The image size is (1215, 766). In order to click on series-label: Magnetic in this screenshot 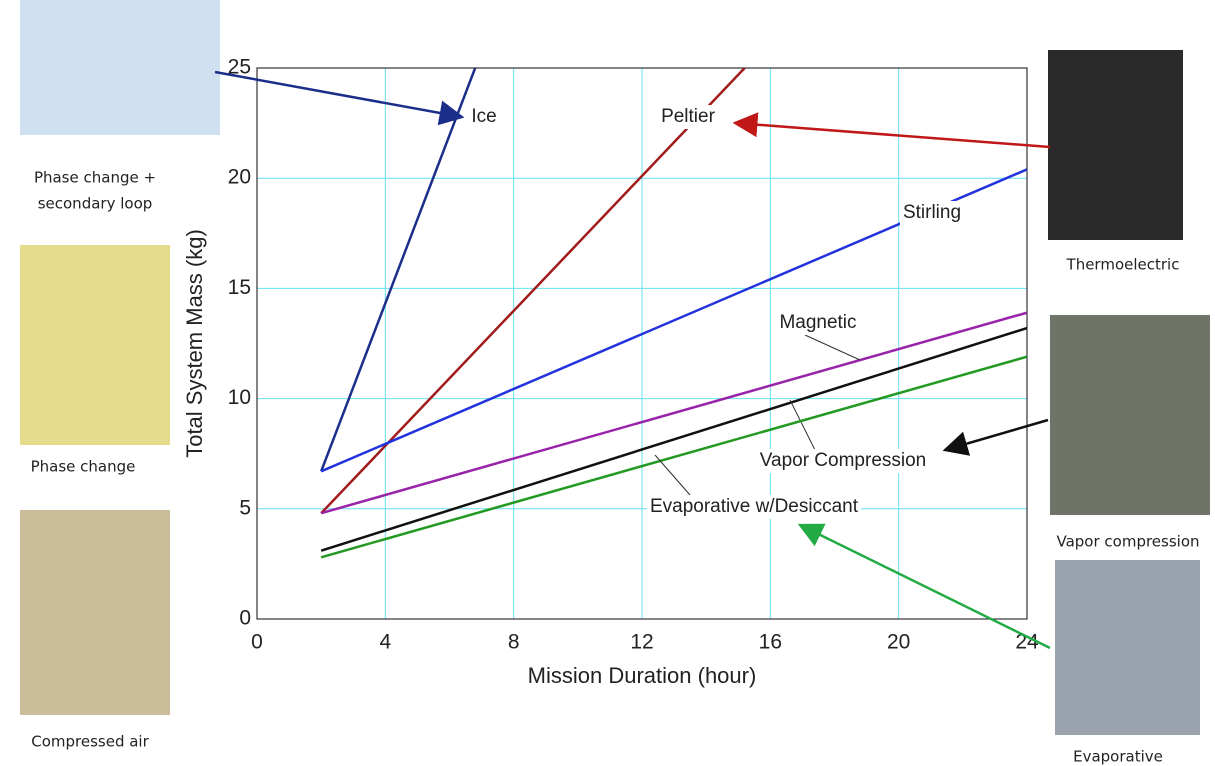, I will do `click(817, 322)`.